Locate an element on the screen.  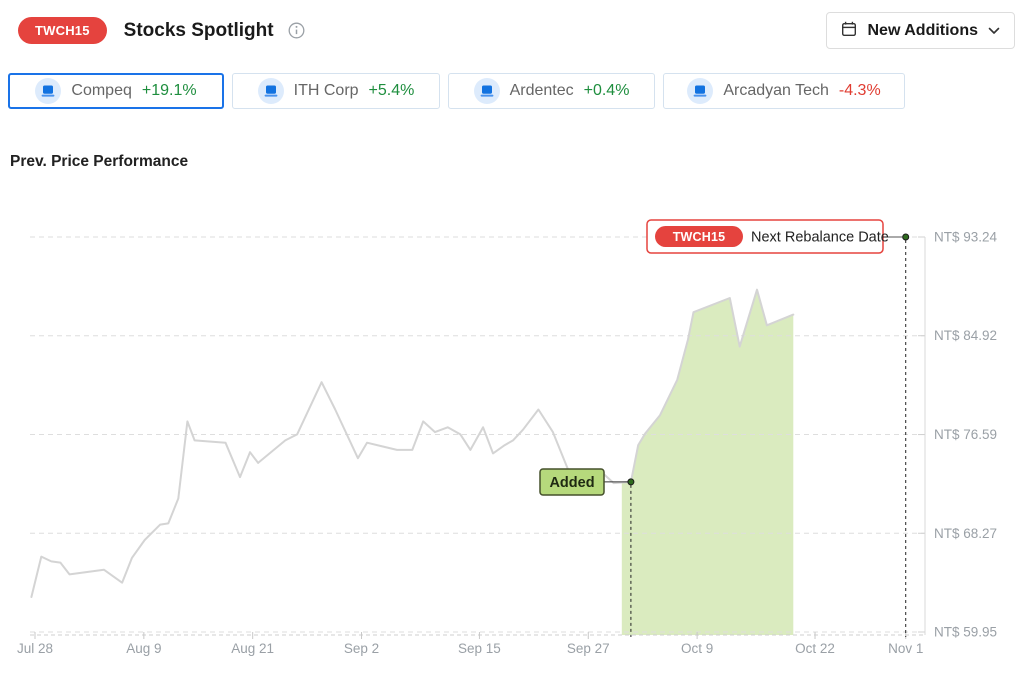
y-axis-label: NT$ 68.27 is located at coordinates (965, 533).